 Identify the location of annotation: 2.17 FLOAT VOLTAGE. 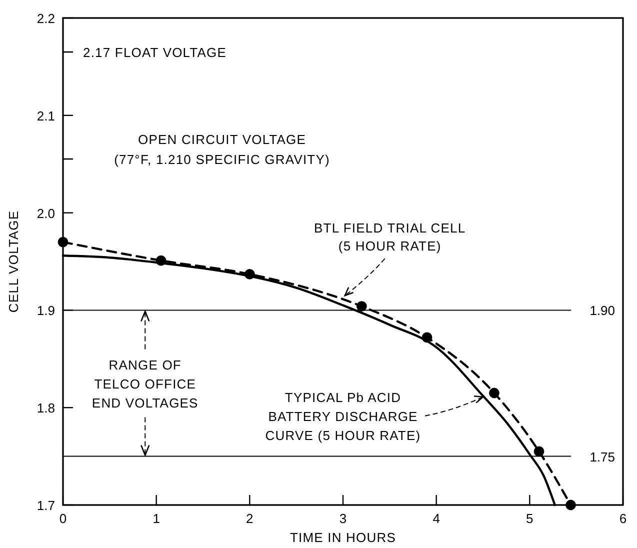
(154, 52).